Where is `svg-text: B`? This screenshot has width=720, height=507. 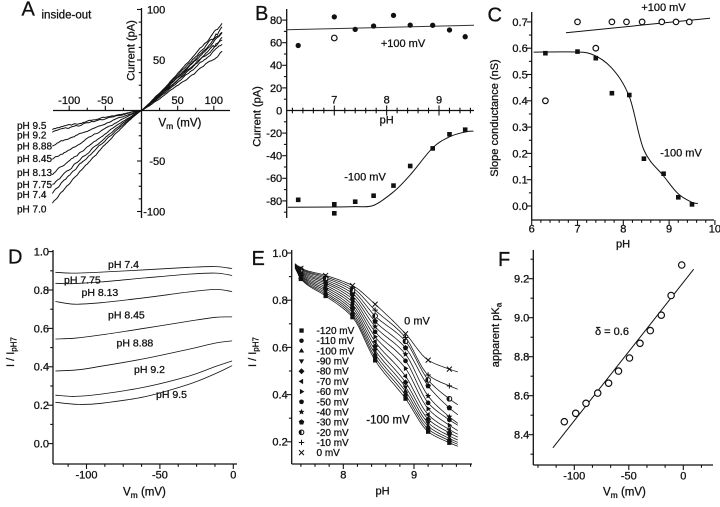
svg-text: B is located at coordinates (261, 14).